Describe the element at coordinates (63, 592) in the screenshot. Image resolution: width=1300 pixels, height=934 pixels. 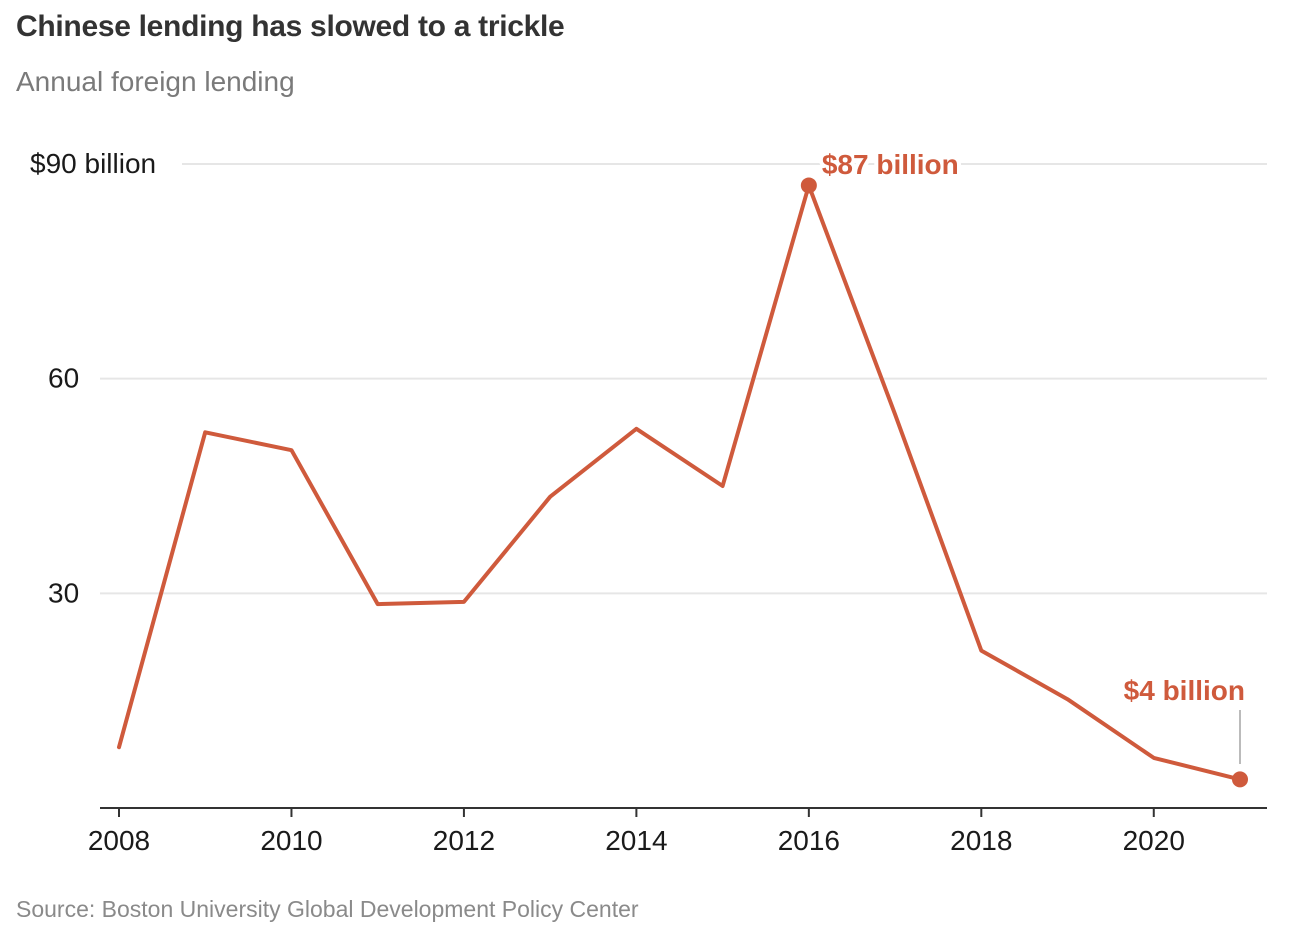
I see `y-tick-label: 30` at that location.